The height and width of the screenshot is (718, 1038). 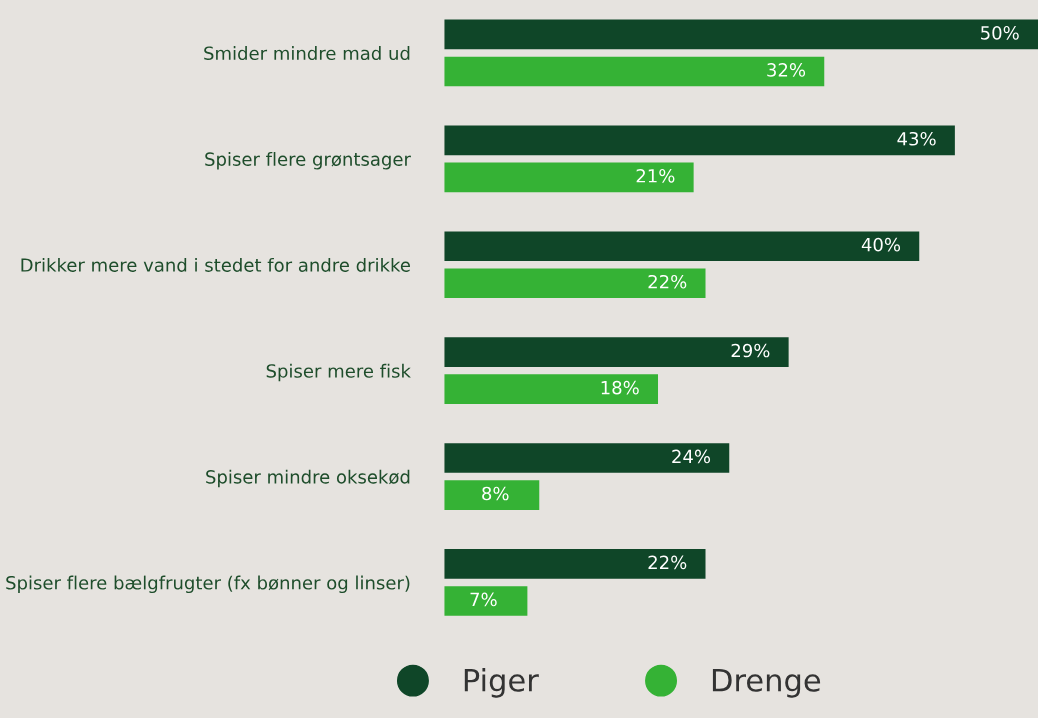 What do you see at coordinates (308, 478) in the screenshot?
I see `y-tick-label: Spiser mindre oksekød` at bounding box center [308, 478].